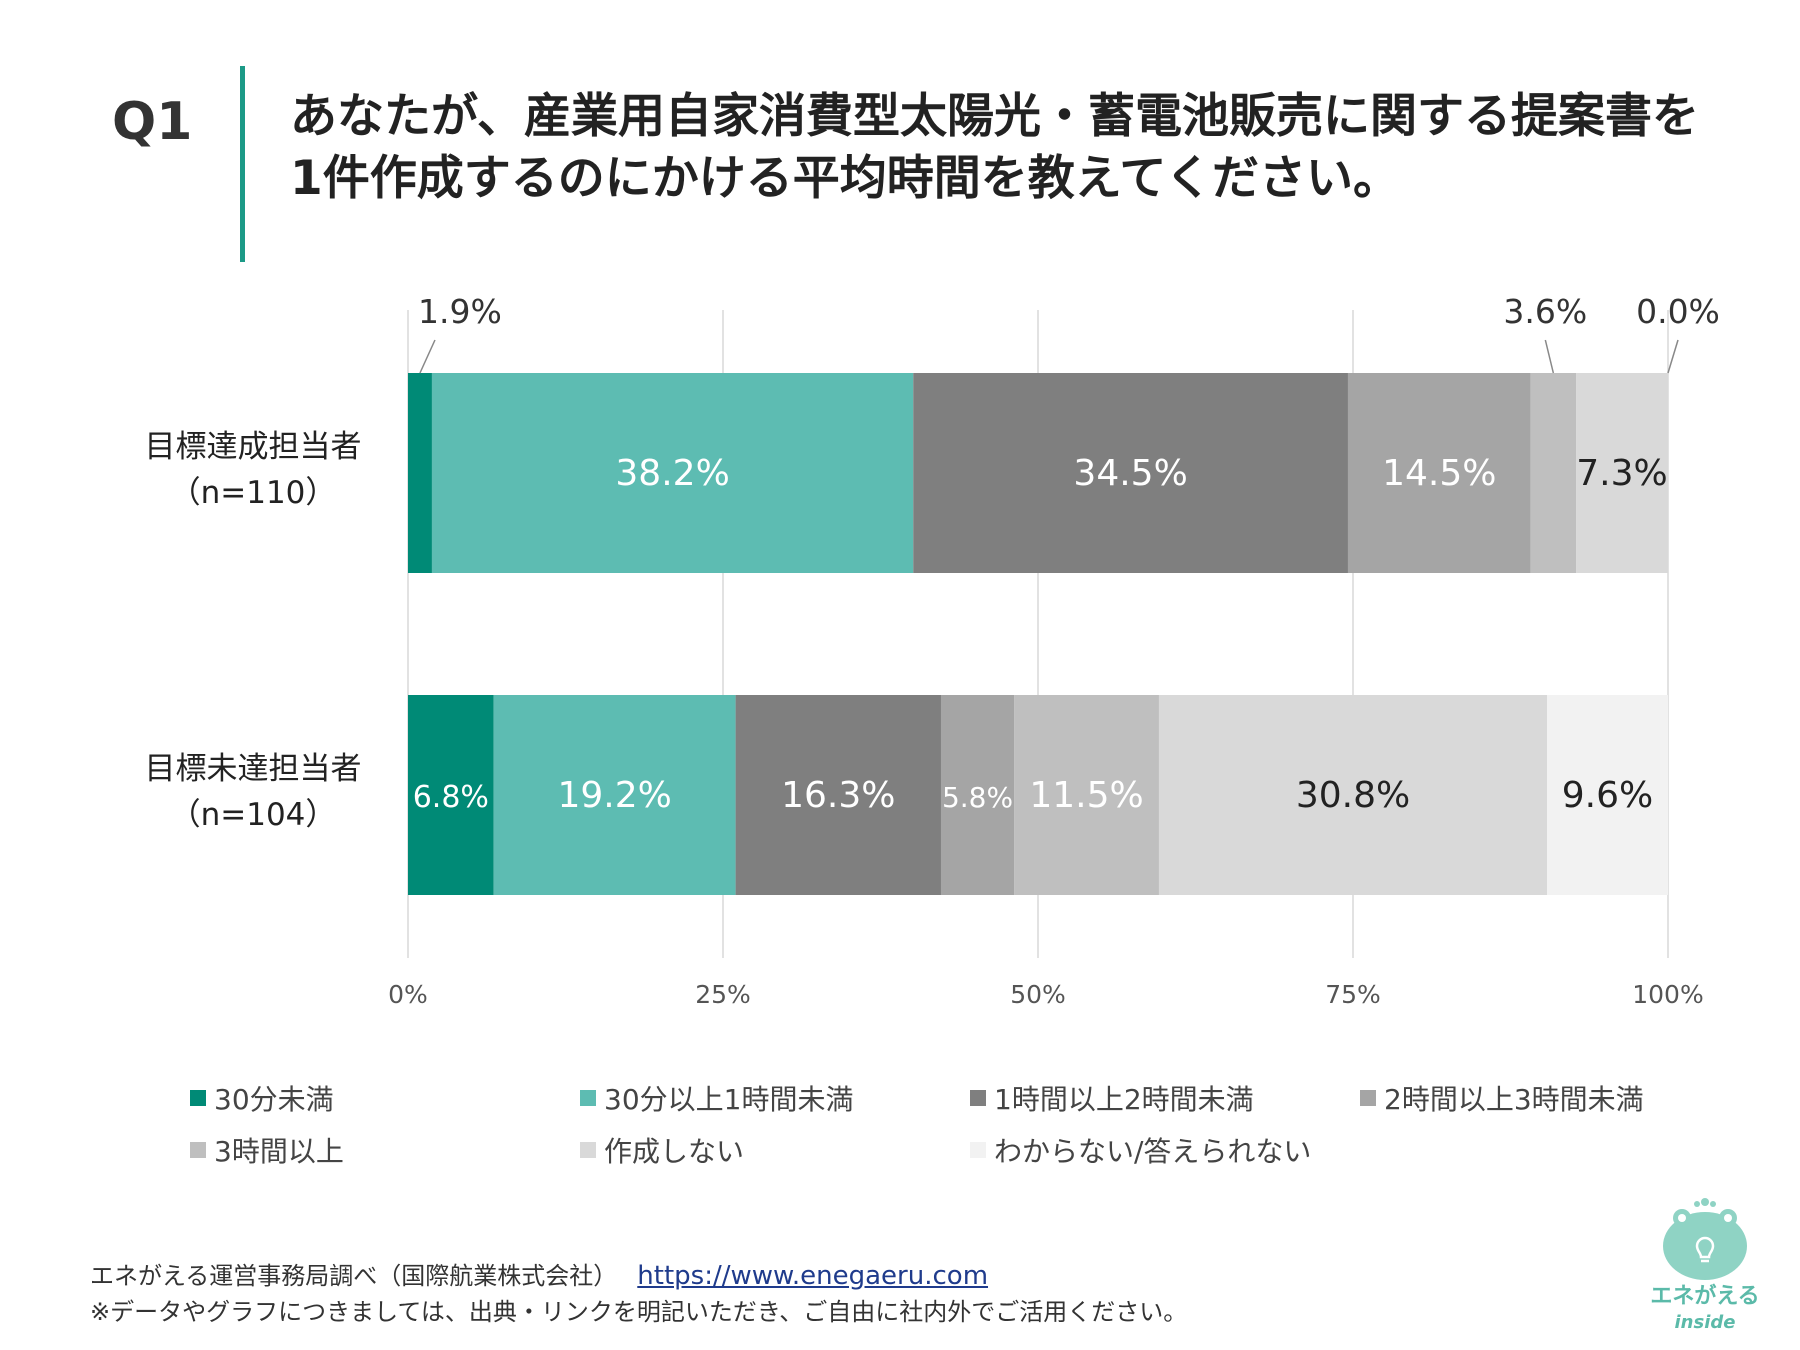 This screenshot has height=1350, width=1800. I want to click on bar-seg-r1-s5, so click(1353, 795).